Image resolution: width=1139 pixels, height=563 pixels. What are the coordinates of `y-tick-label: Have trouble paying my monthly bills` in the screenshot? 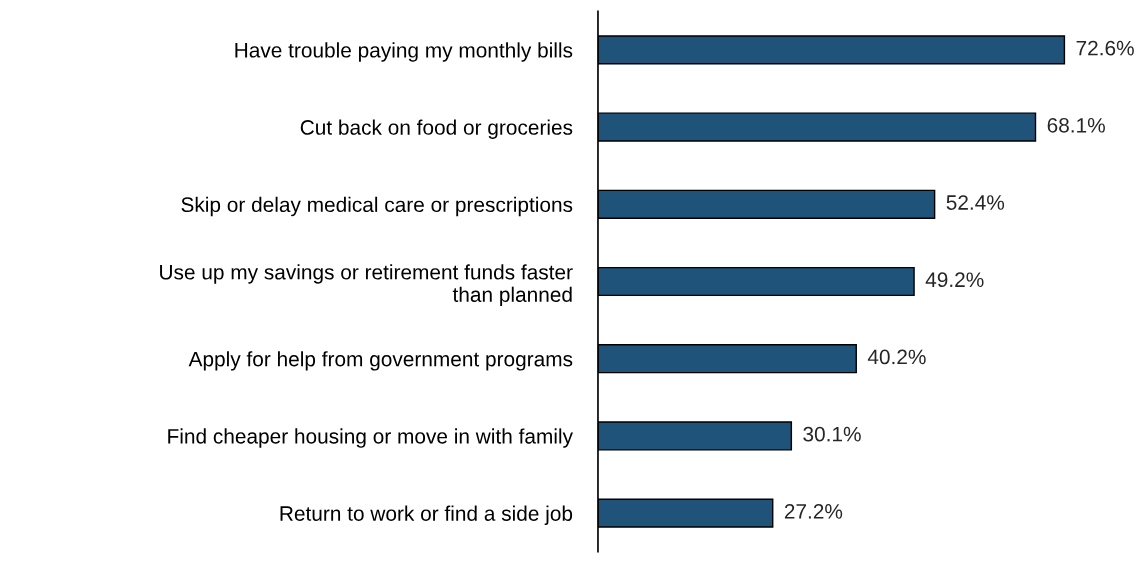 It's located at (404, 52).